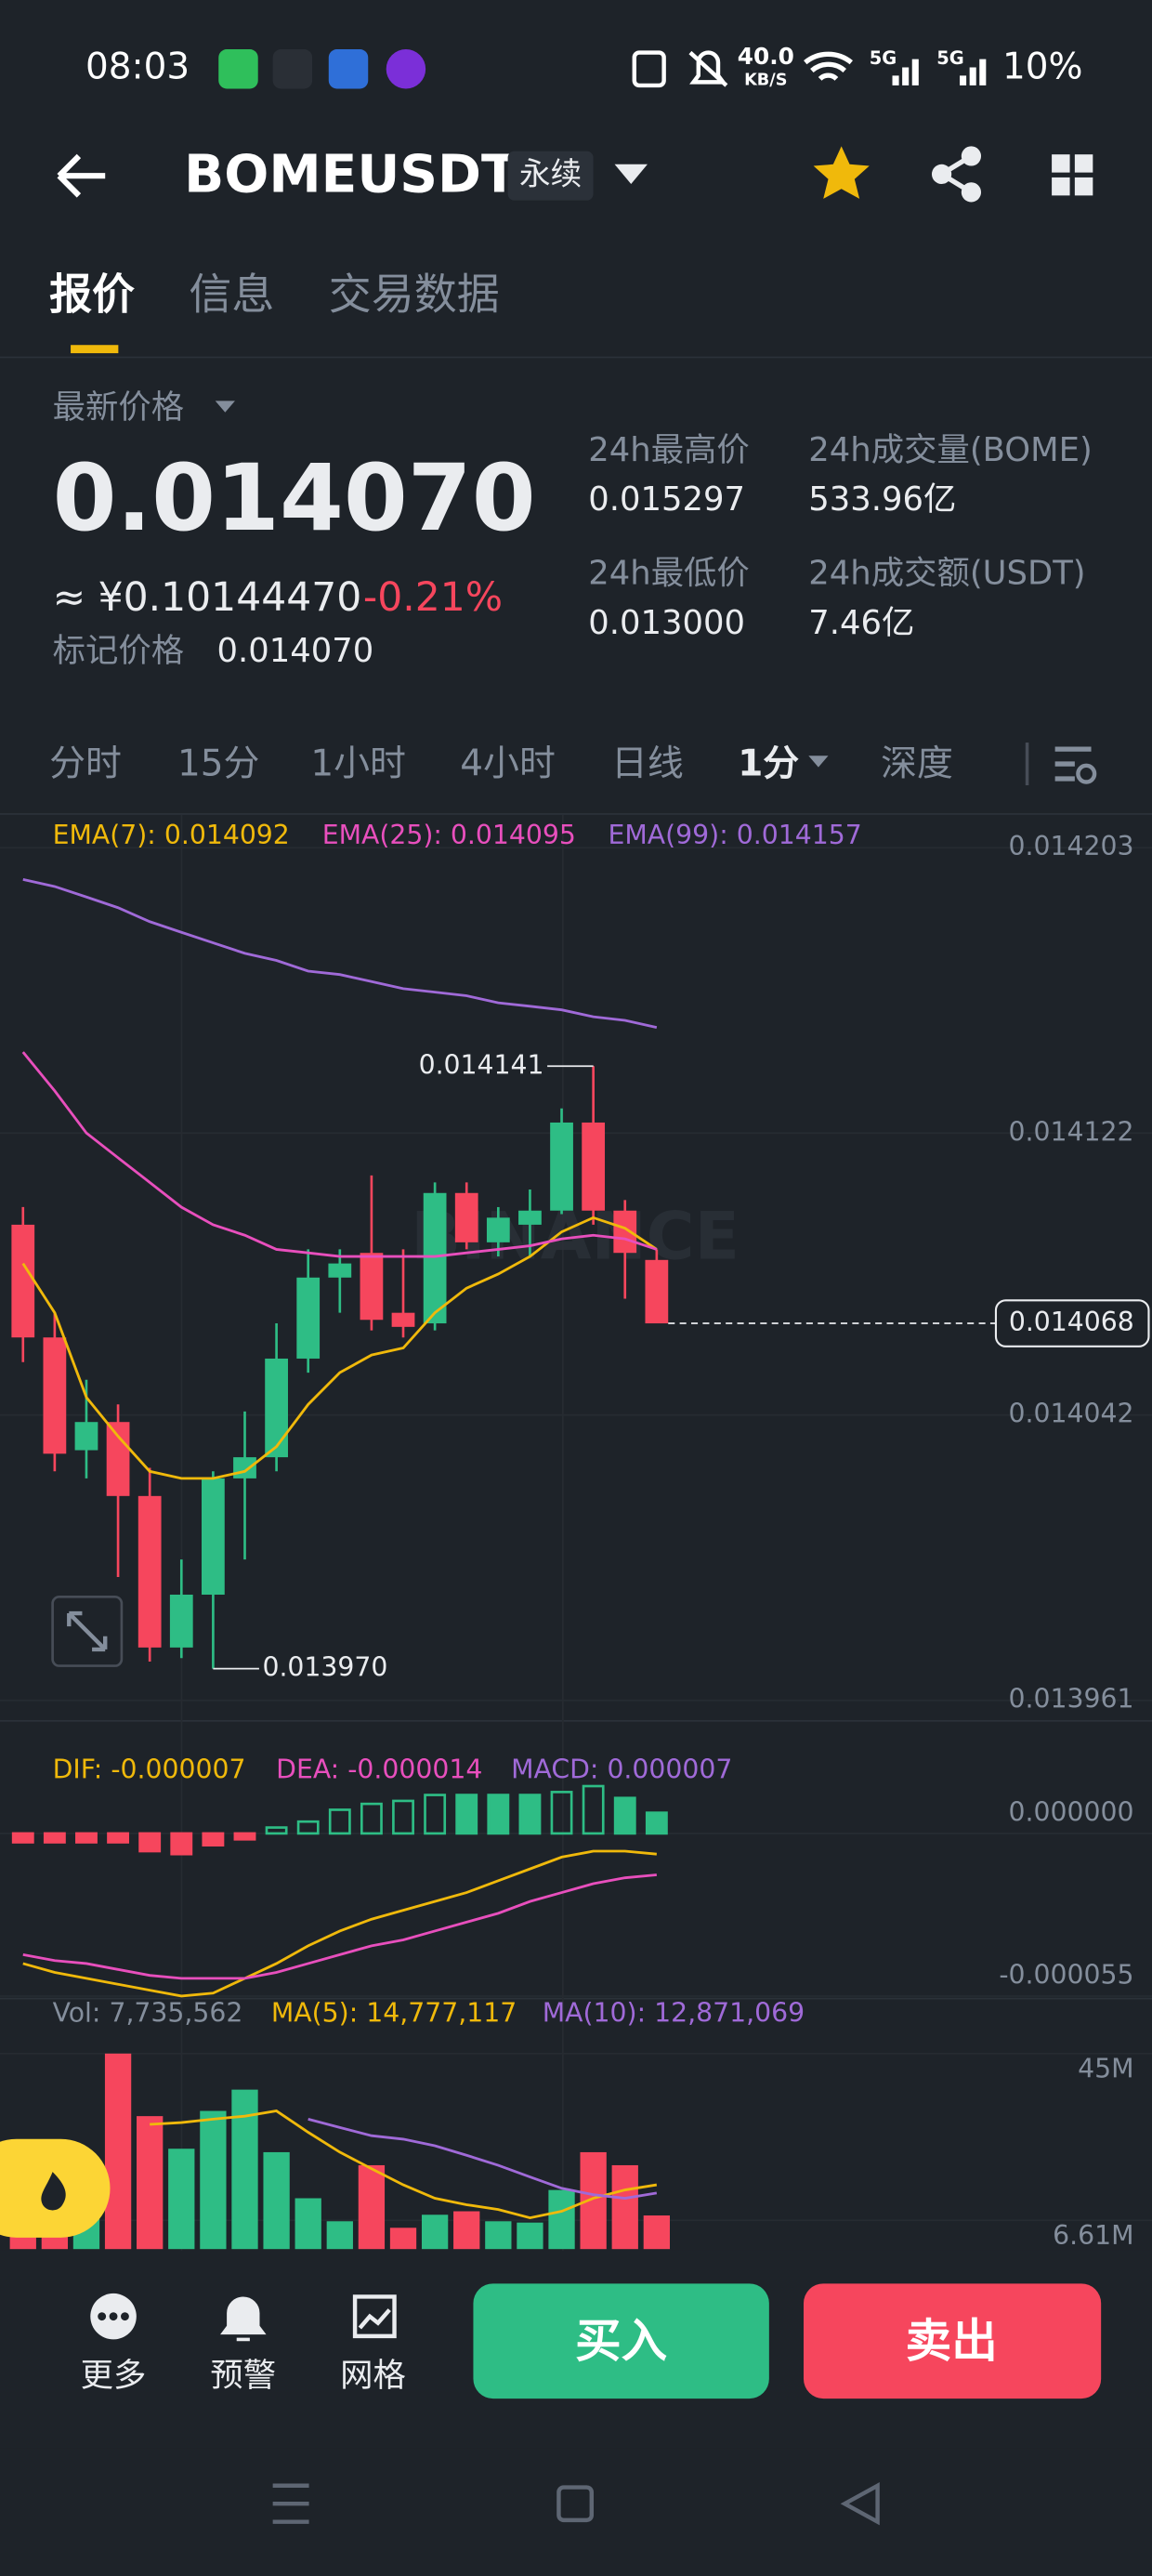 This screenshot has width=1152, height=2576. I want to click on sell-label: 卖出, so click(952, 2341).